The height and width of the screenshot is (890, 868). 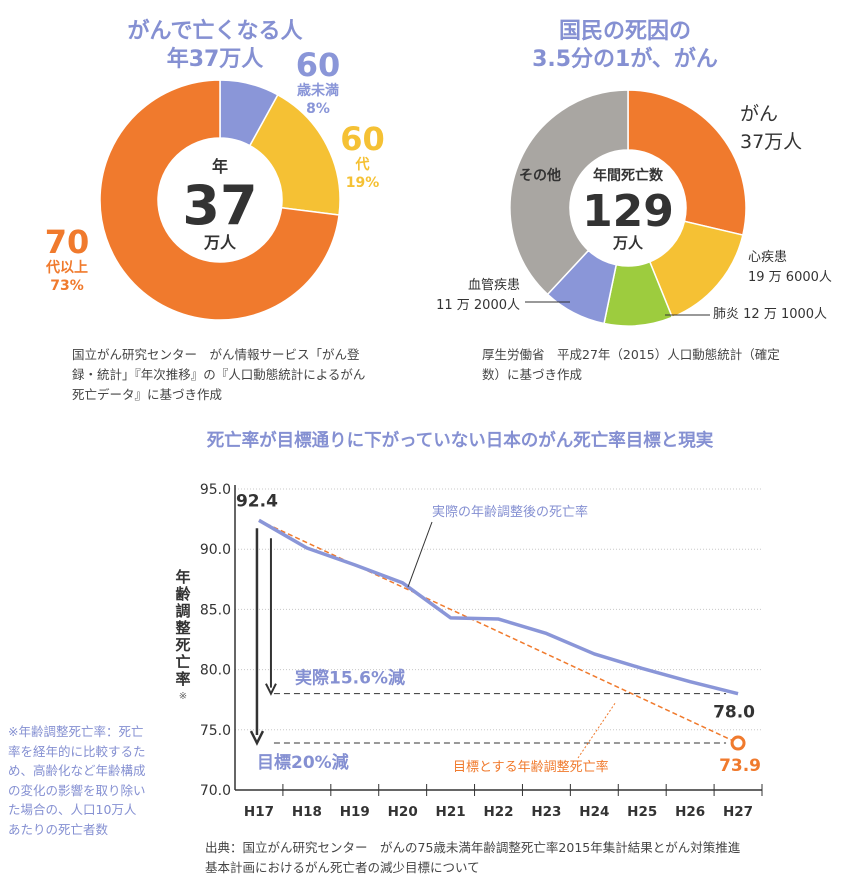 What do you see at coordinates (215, 671) in the screenshot?
I see `y-tick-label: 80.0` at bounding box center [215, 671].